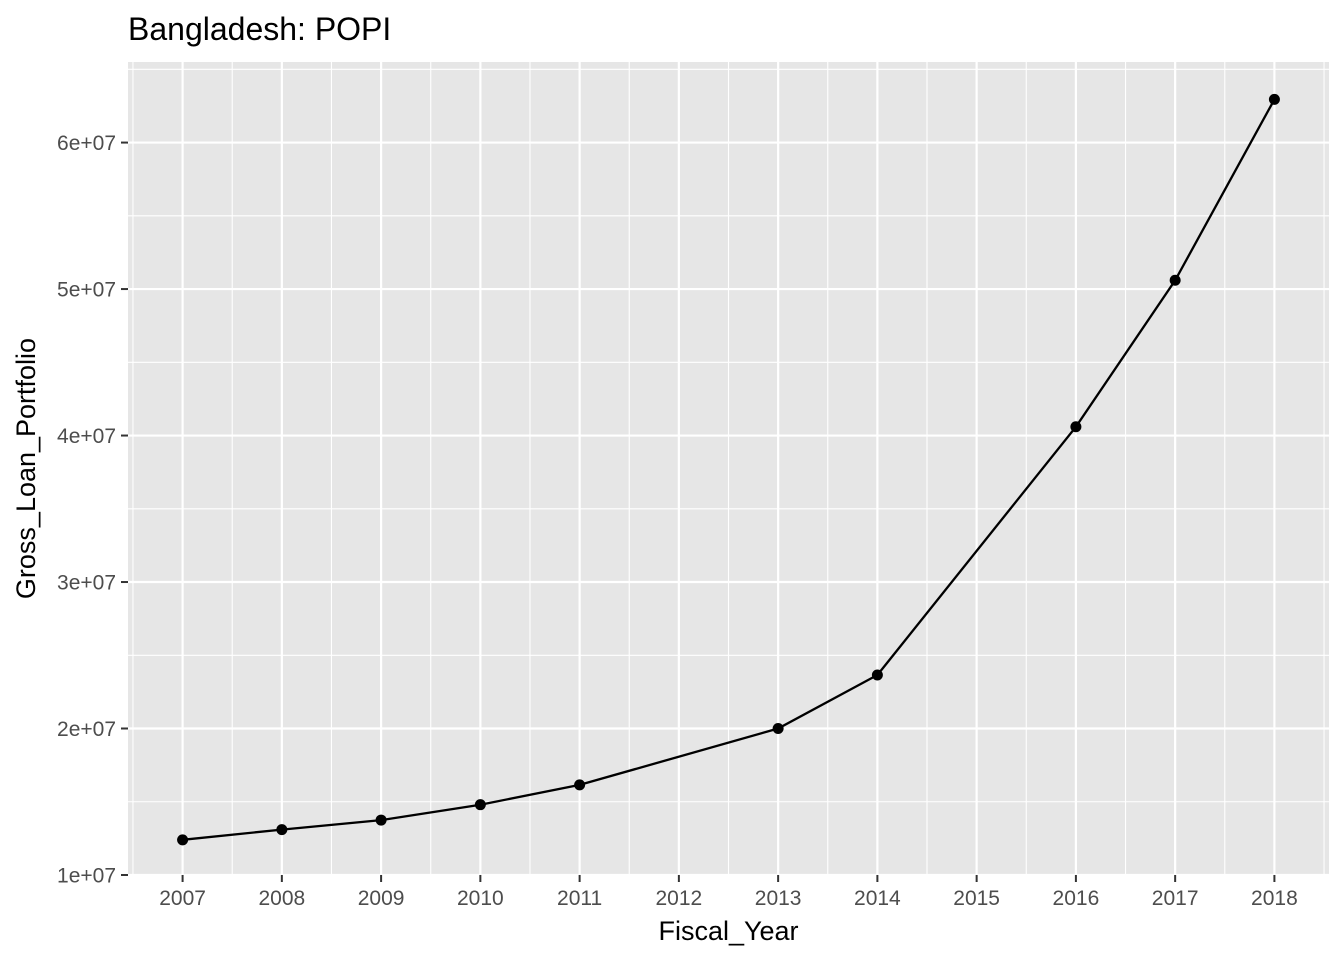 The height and width of the screenshot is (960, 1344). What do you see at coordinates (86, 876) in the screenshot?
I see `y-tick-label: 1e+07` at bounding box center [86, 876].